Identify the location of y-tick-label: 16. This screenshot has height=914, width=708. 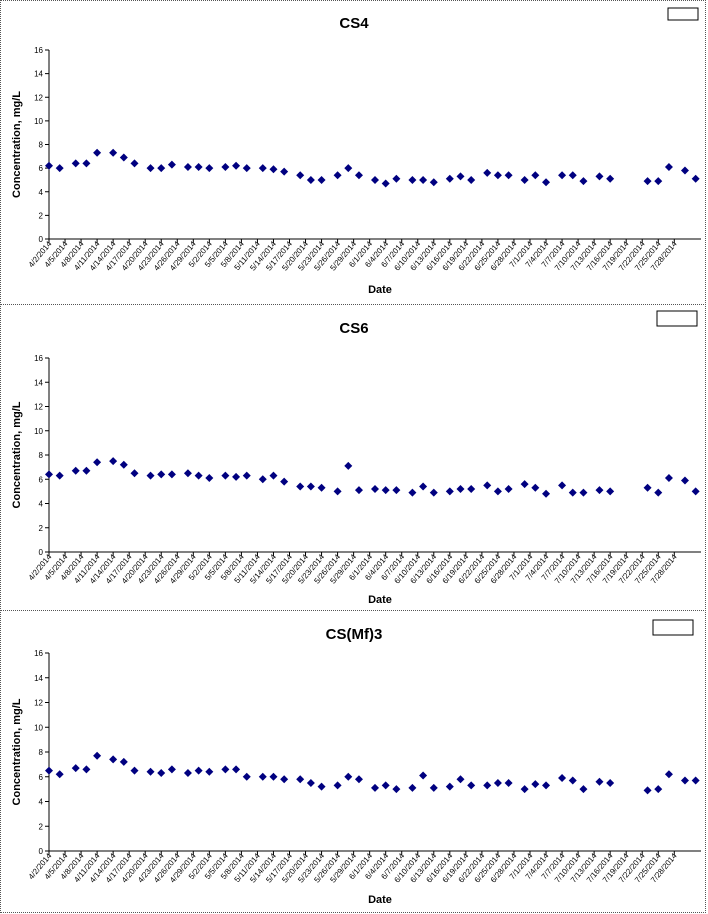
(38, 358).